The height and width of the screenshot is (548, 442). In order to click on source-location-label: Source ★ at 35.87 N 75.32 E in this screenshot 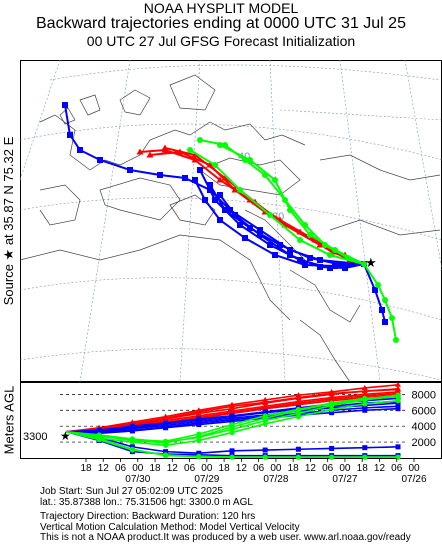, I will do `click(9, 221)`.